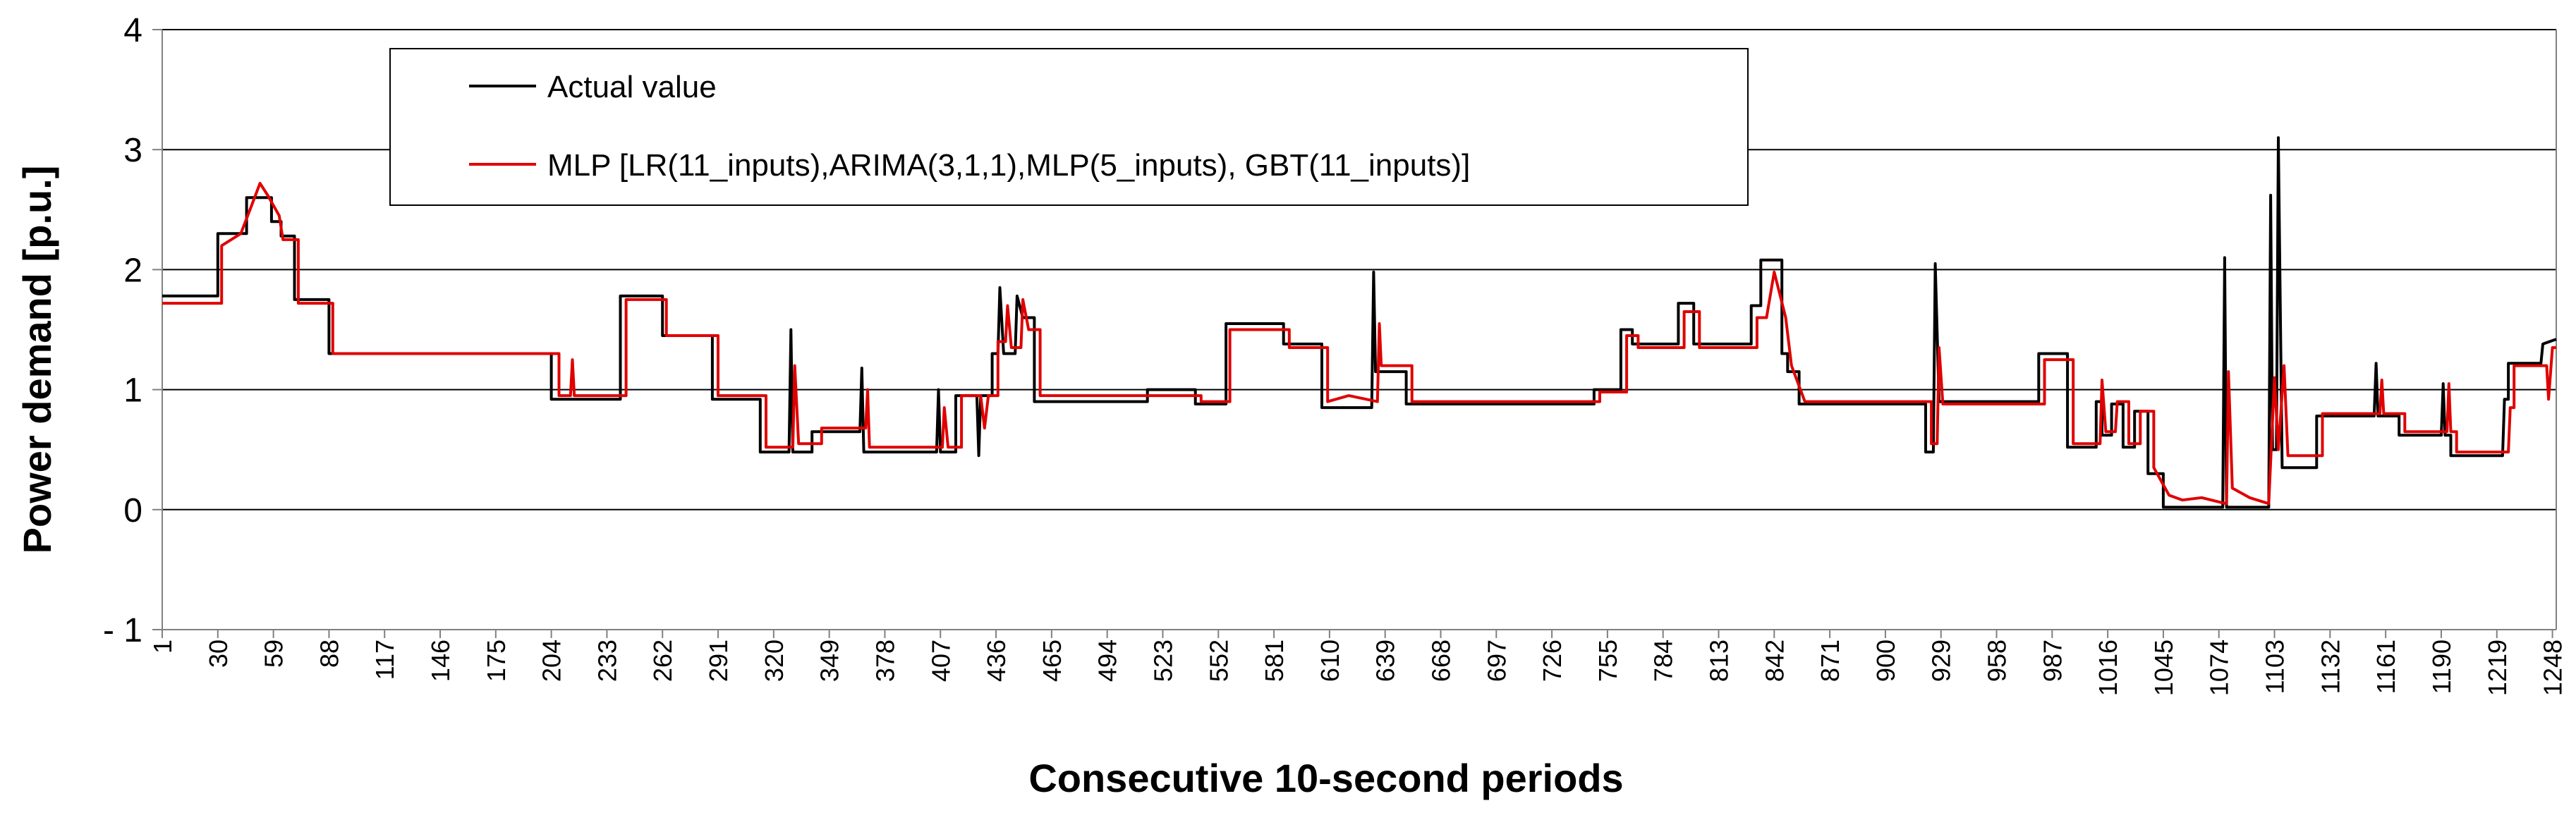 The width and height of the screenshot is (2576, 820). What do you see at coordinates (2108, 668) in the screenshot?
I see `x-tick-label: 1016` at bounding box center [2108, 668].